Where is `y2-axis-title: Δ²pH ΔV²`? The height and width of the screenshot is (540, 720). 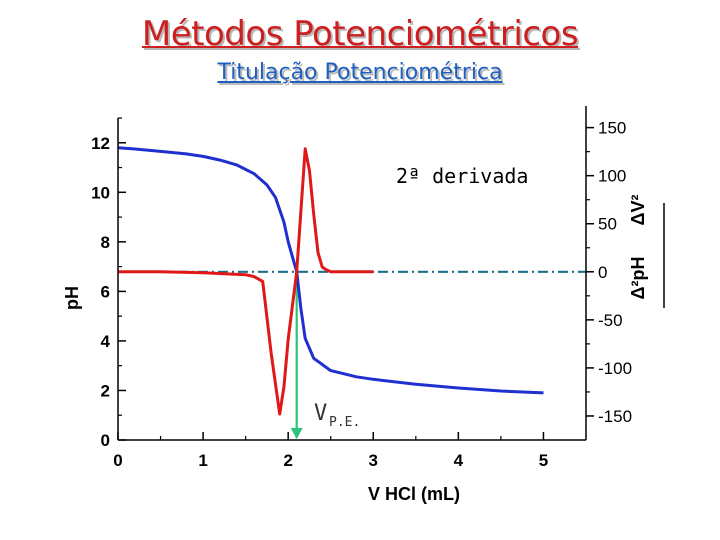
y2-axis-title: Δ²pH ΔV² is located at coordinates (646, 251).